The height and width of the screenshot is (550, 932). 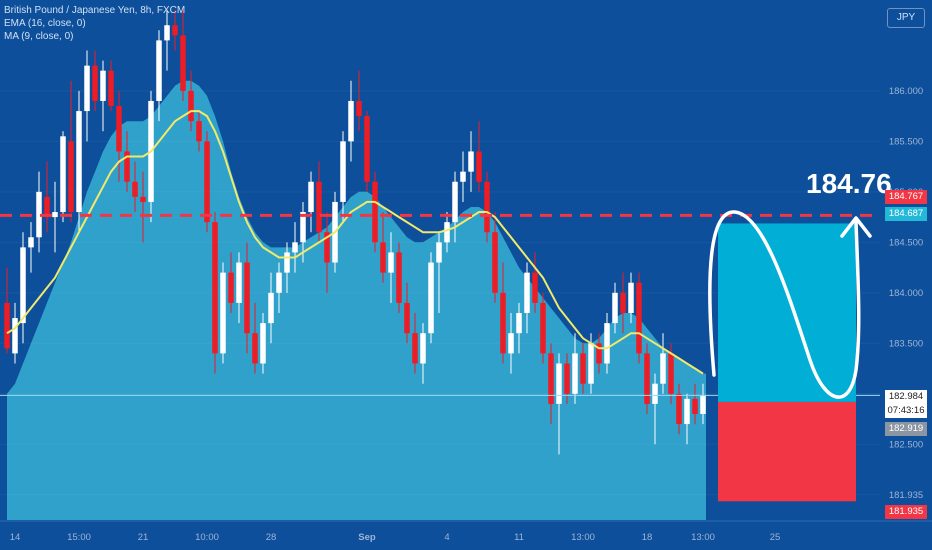 What do you see at coordinates (906, 214) in the screenshot?
I see `take-profit-tag: 184.687` at bounding box center [906, 214].